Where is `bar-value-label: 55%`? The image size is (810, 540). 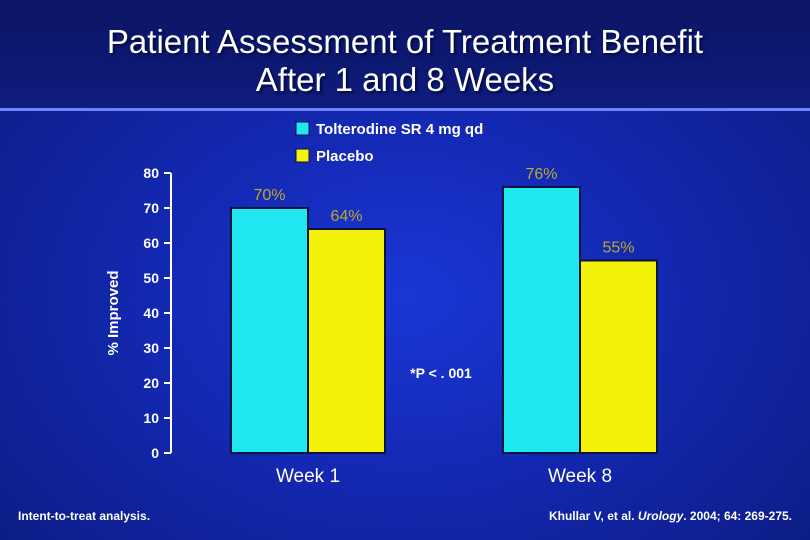
bar-value-label: 55% is located at coordinates (618, 248).